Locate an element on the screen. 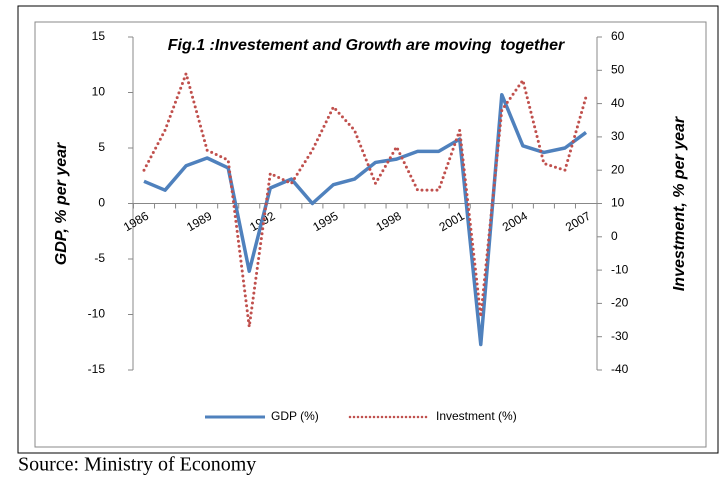 This screenshot has height=481, width=726. y2-tick-label: 60 is located at coordinates (618, 36).